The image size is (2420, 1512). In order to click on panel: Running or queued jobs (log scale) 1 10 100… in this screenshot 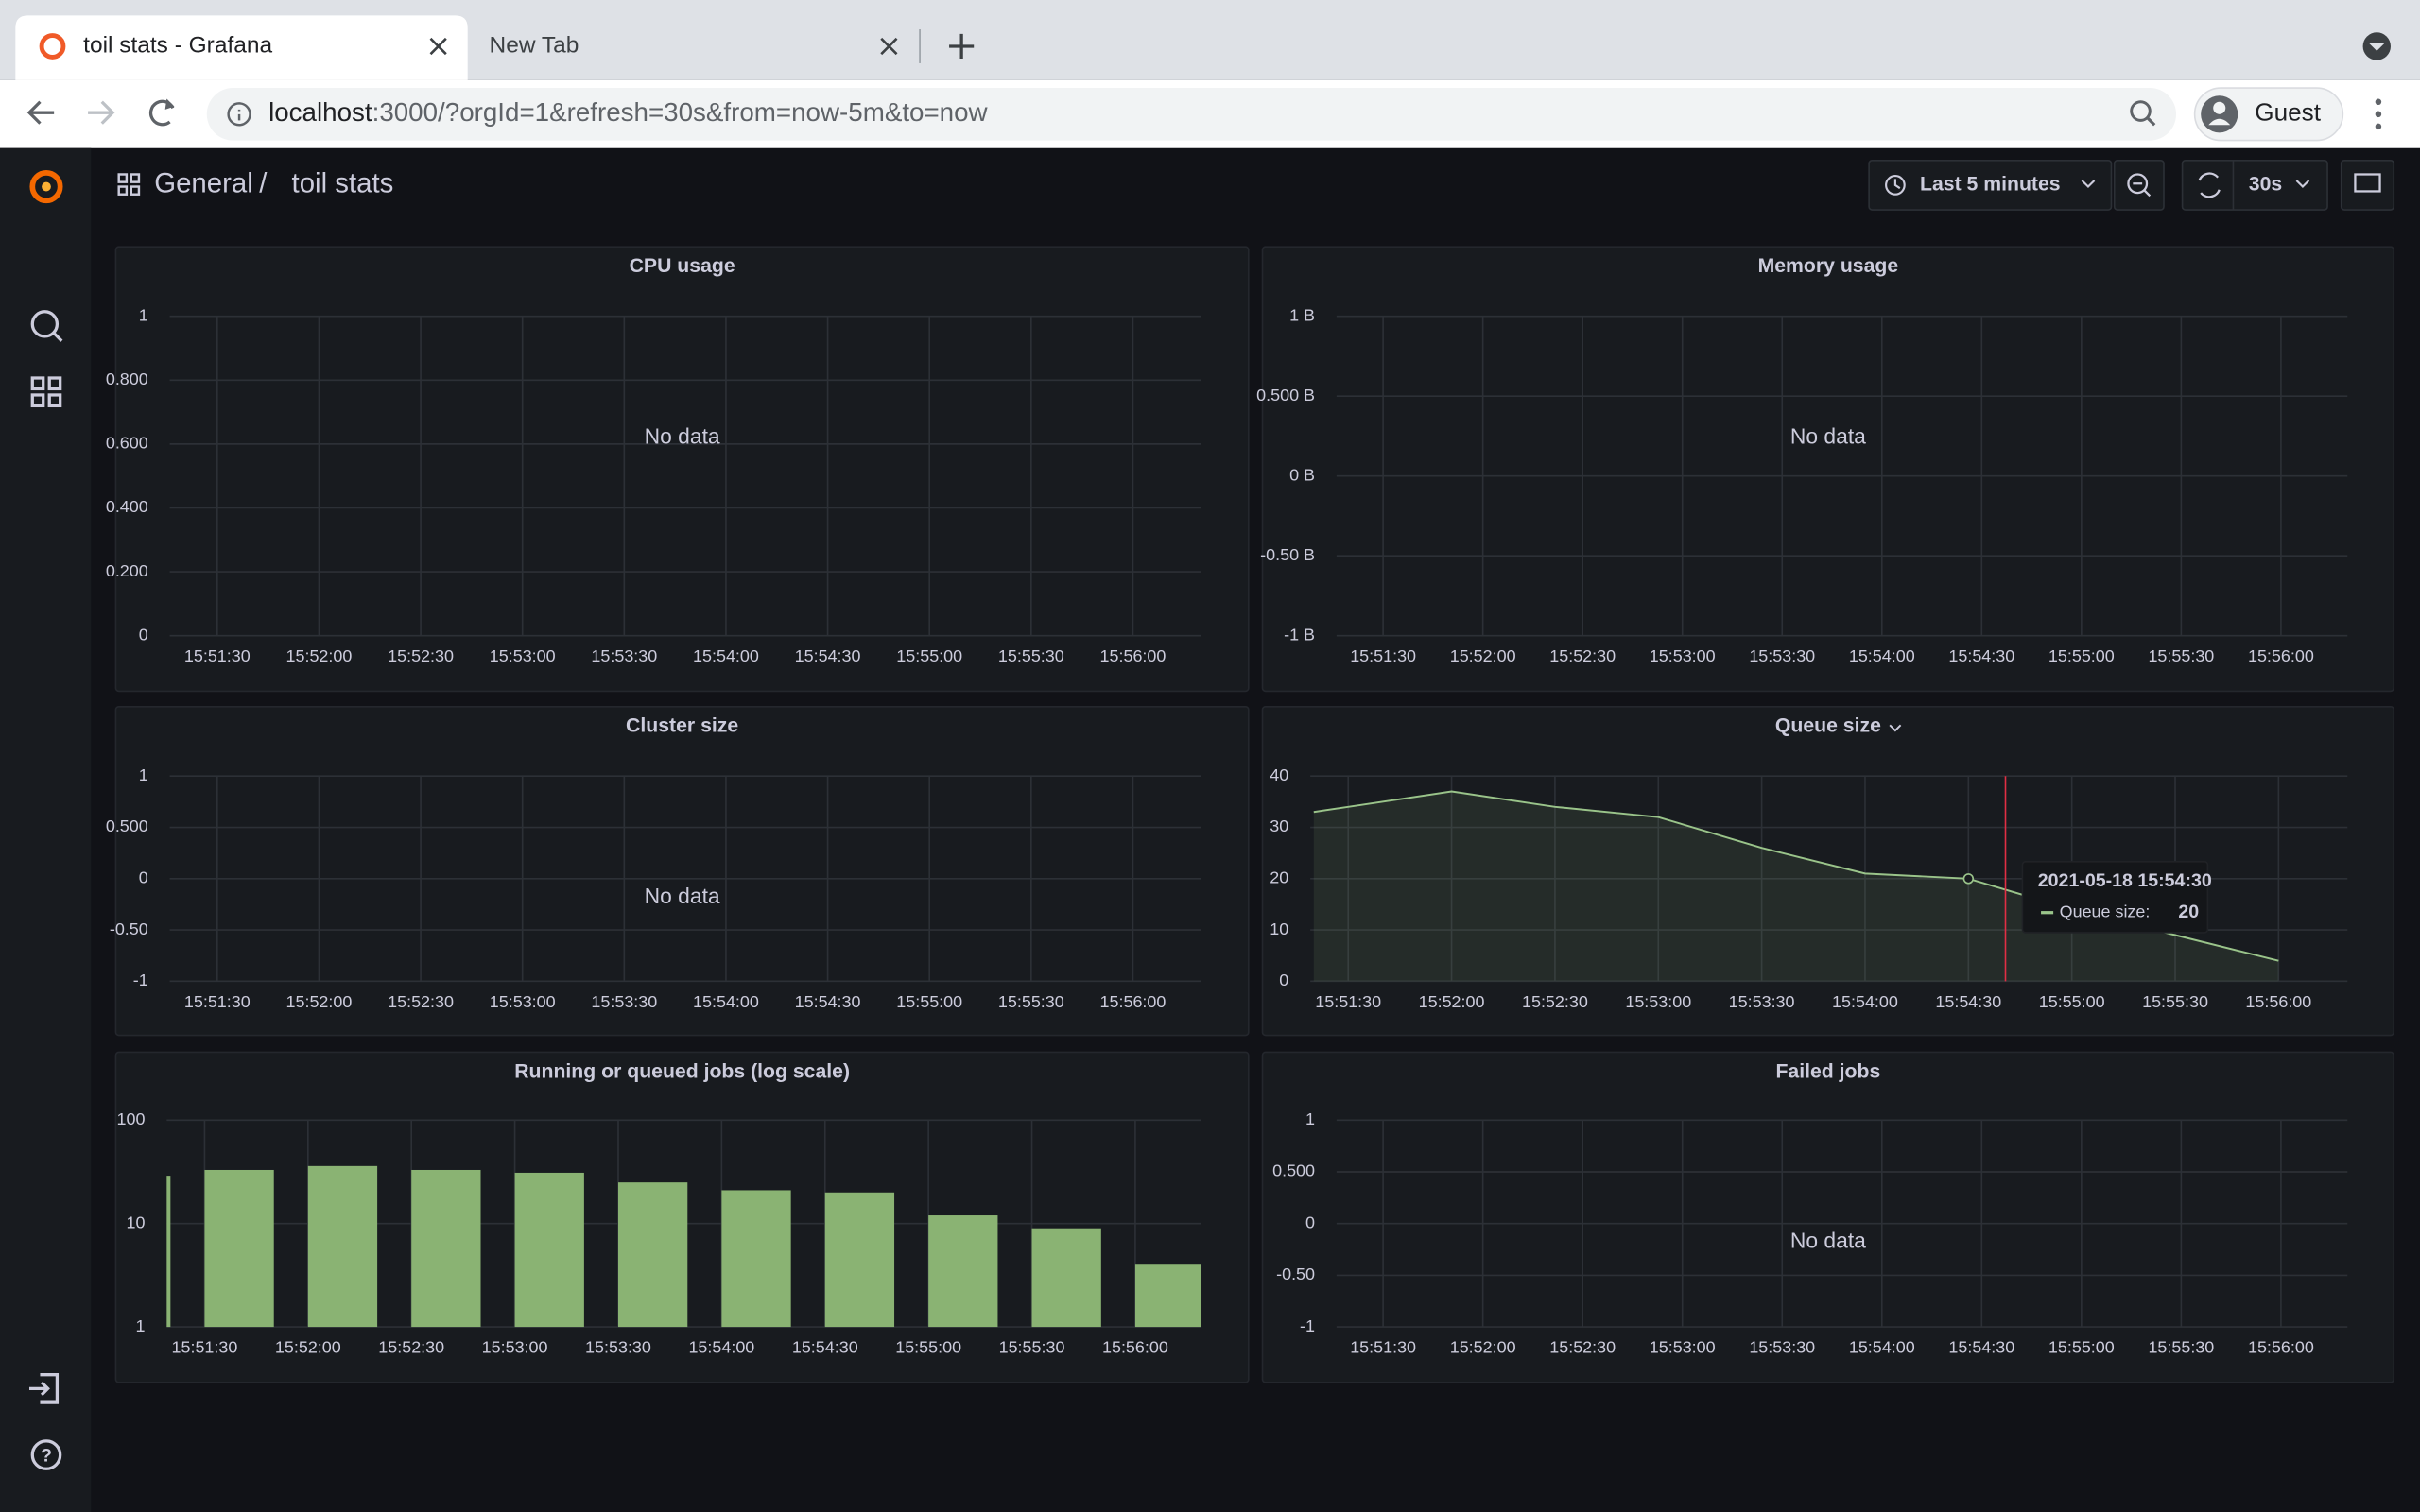, I will do `click(682, 1217)`.